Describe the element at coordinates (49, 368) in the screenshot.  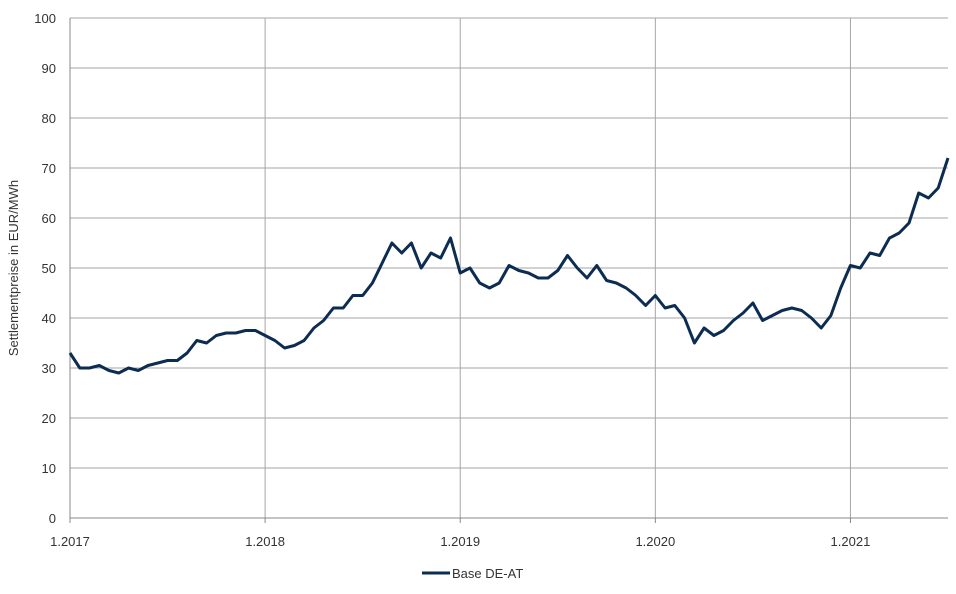
I see `y-tick-label: 30` at that location.